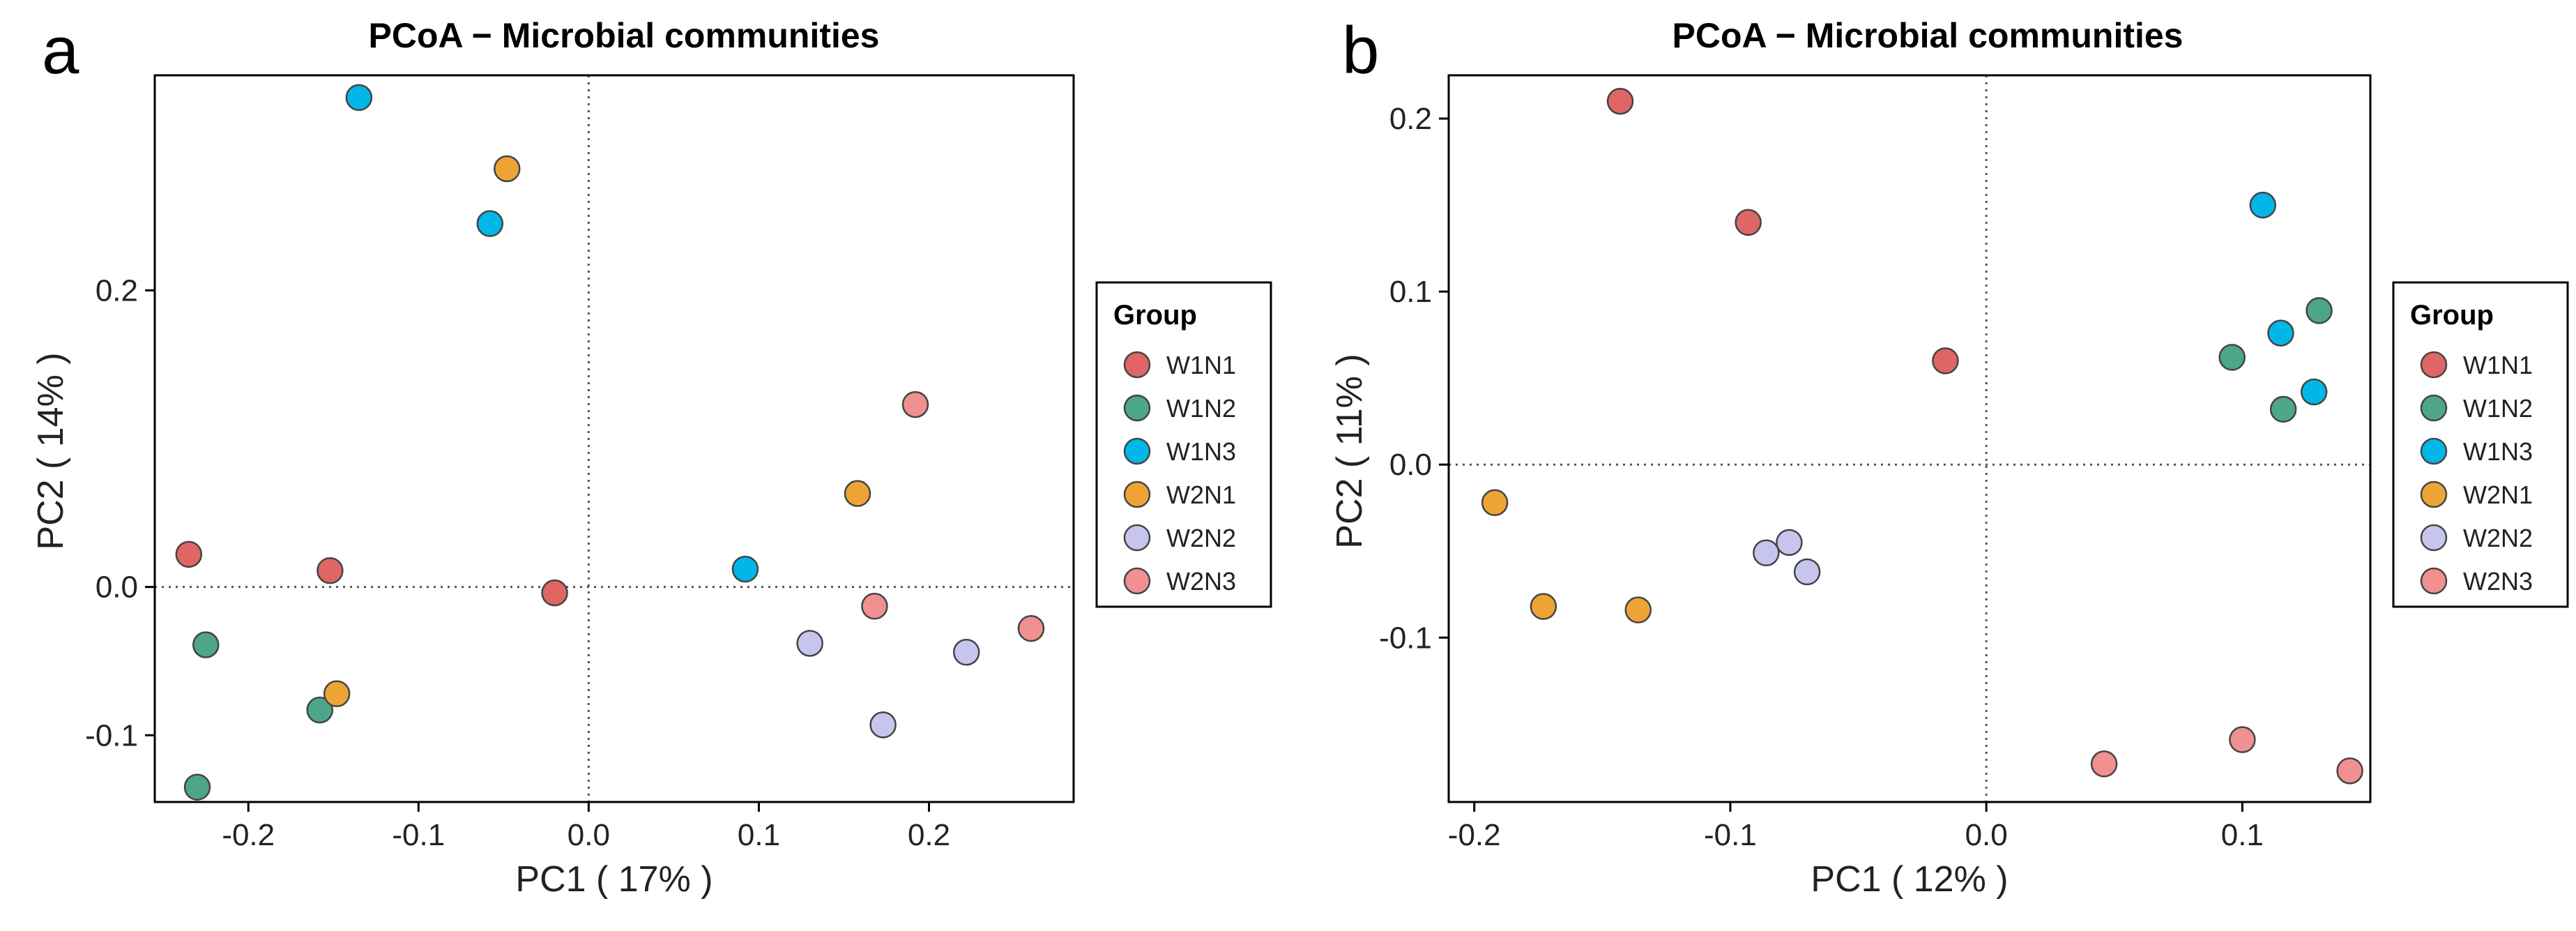 The height and width of the screenshot is (931, 2576). Describe the element at coordinates (929, 835) in the screenshot. I see `x-tick-label: 0.2` at that location.